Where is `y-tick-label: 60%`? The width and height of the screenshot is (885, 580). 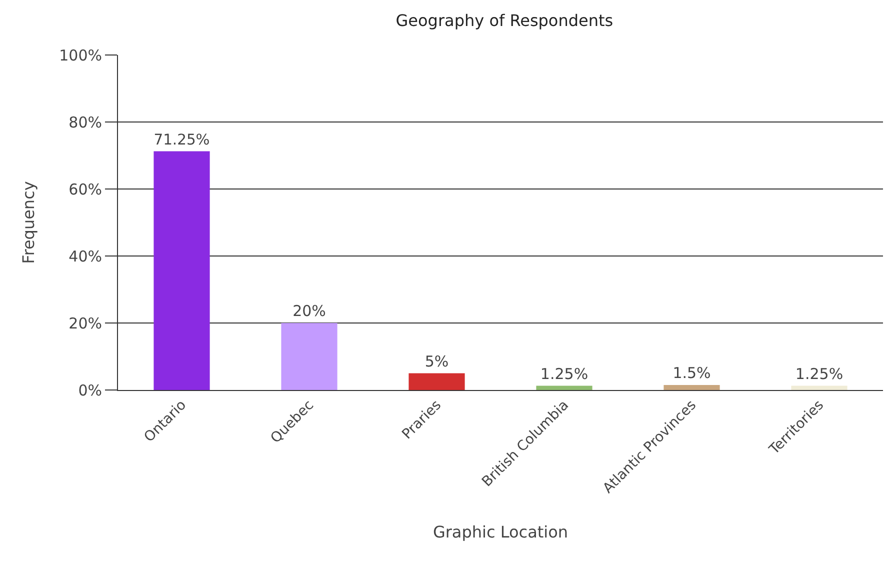
y-tick-label: 60% is located at coordinates (85, 189).